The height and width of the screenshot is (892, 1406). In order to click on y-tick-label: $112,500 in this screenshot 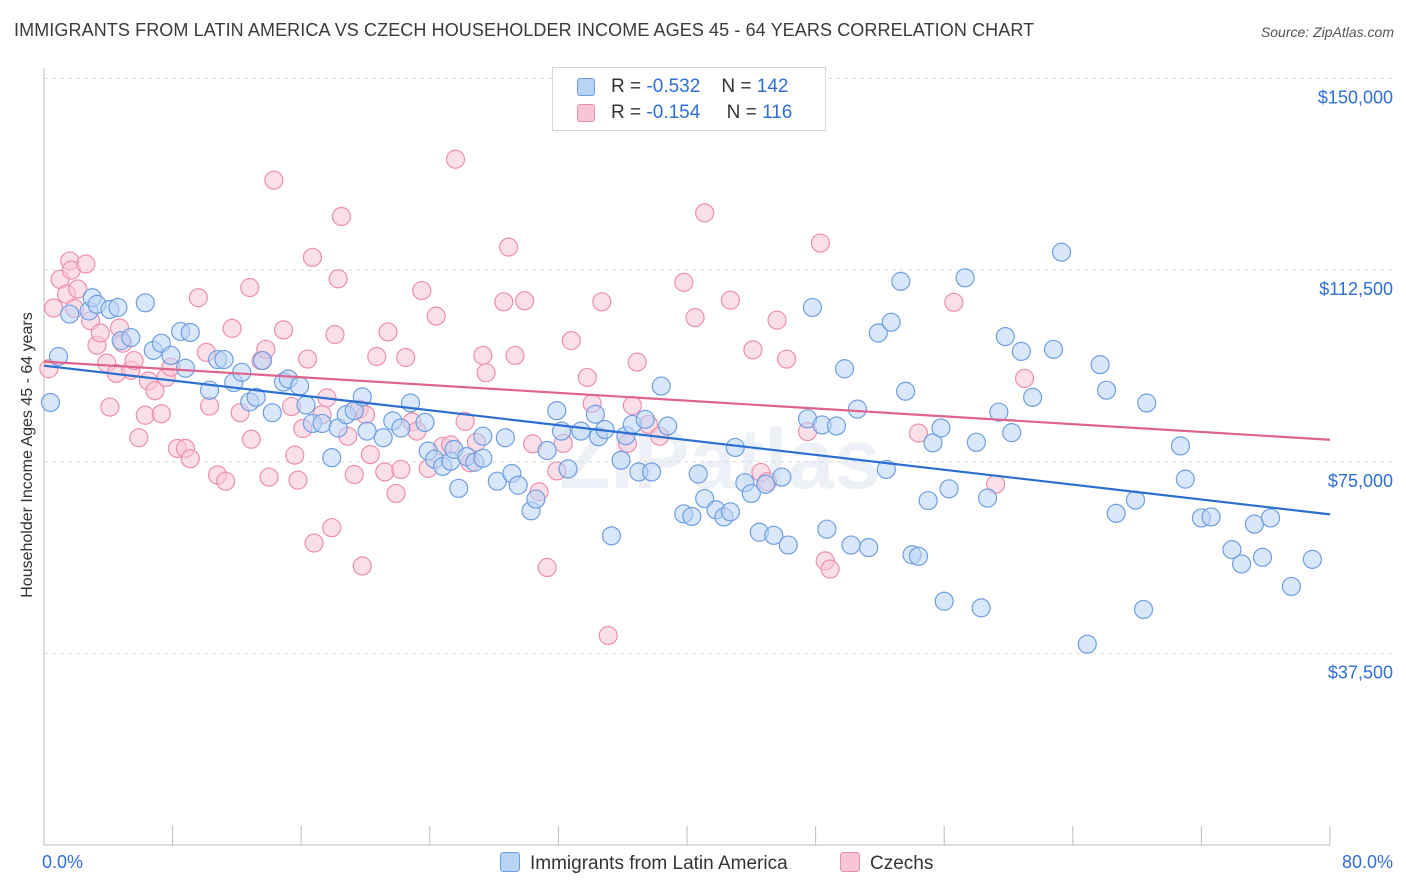, I will do `click(1356, 289)`.